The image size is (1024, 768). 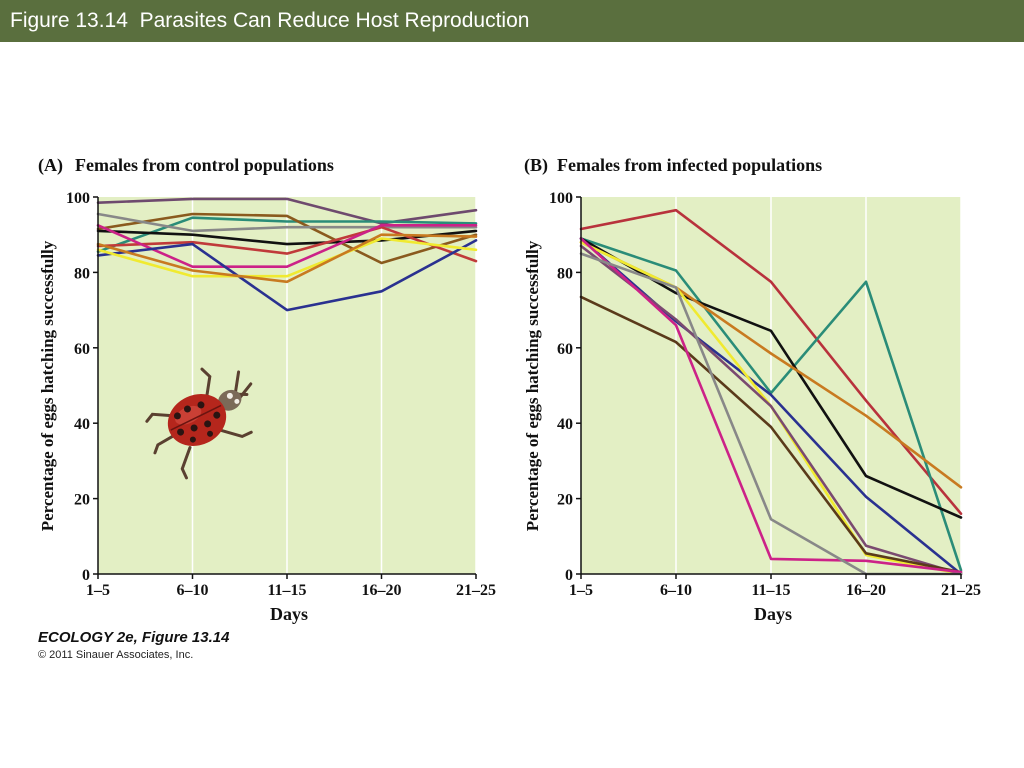 What do you see at coordinates (770, 590) in the screenshot?
I see `panel-b-x-tick-label: 11–15` at bounding box center [770, 590].